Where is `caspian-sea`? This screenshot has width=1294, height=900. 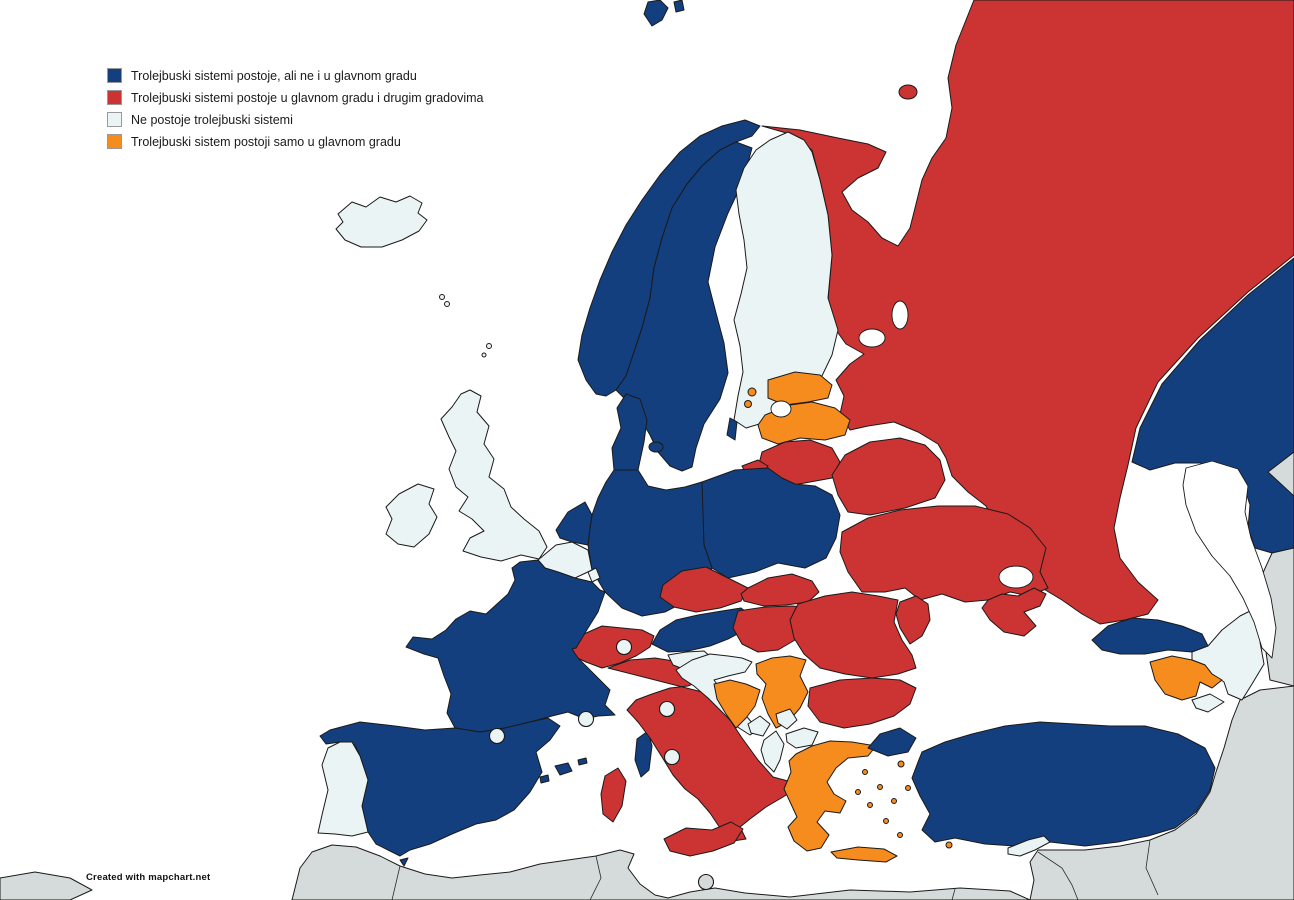 caspian-sea is located at coordinates (1229, 559).